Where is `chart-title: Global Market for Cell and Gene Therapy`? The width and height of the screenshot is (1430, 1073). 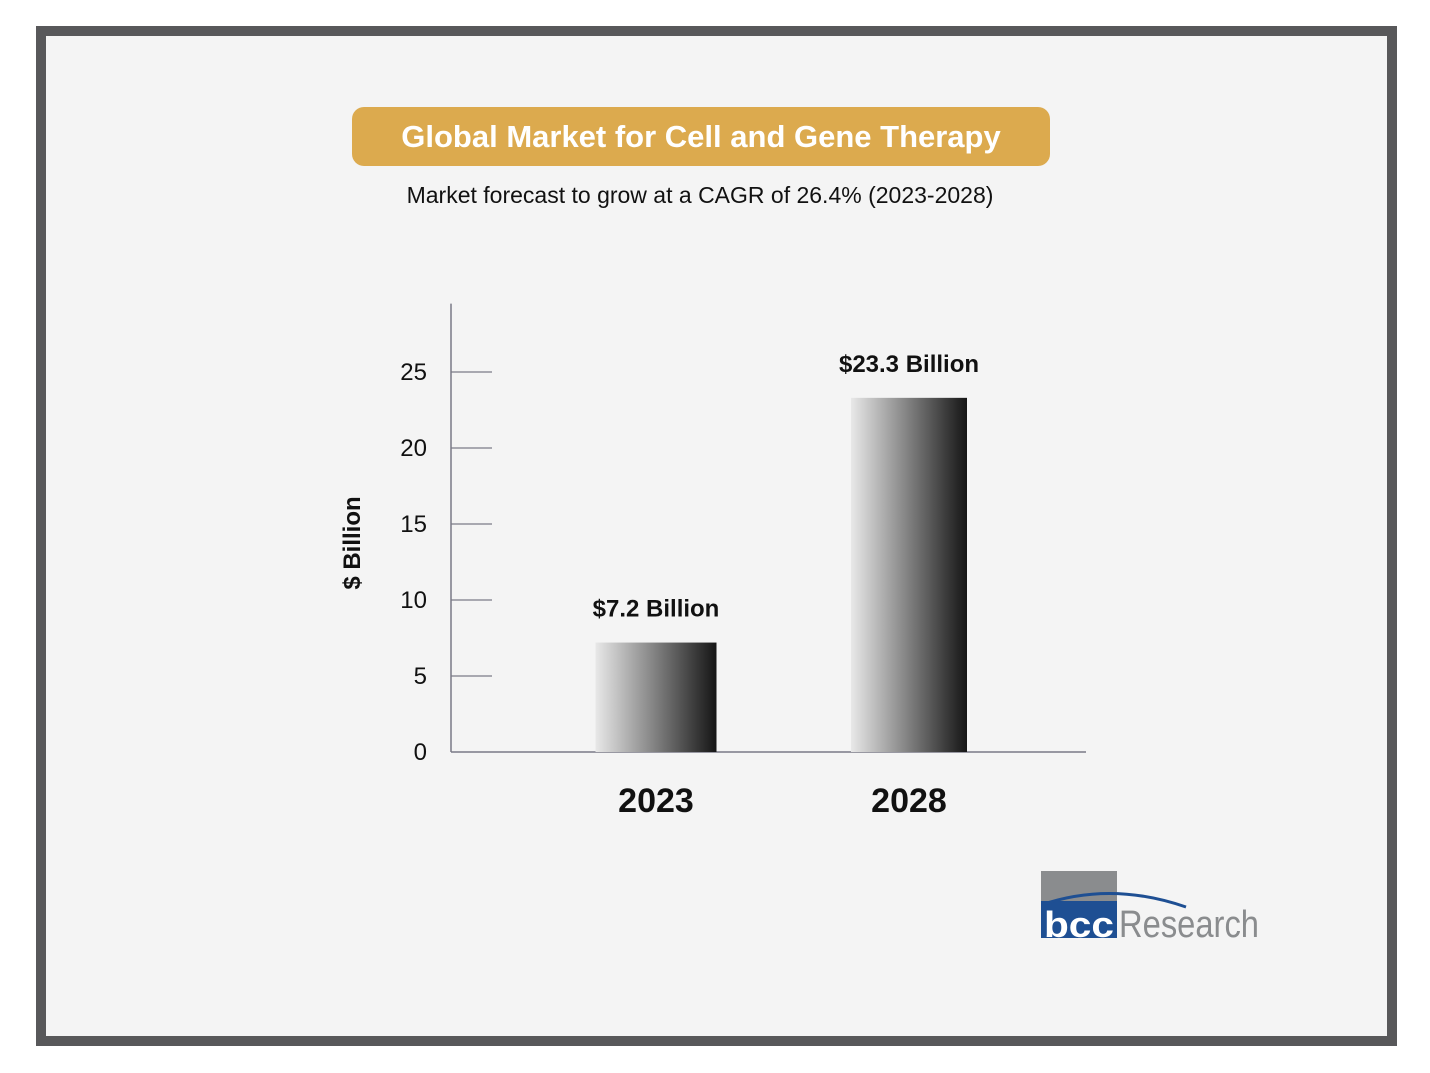
chart-title: Global Market for Cell and Gene Therapy is located at coordinates (701, 136).